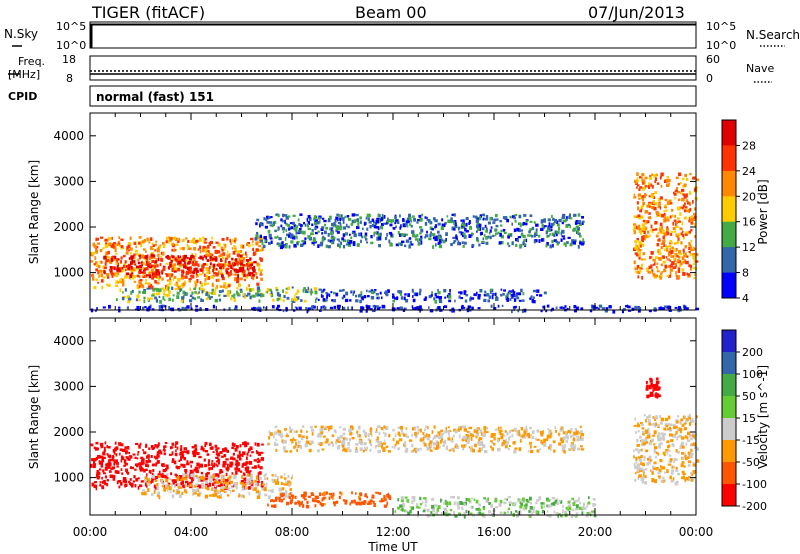 Image resolution: width=800 pixels, height=554 pixels. I want to click on colorbar-tick-label: 20, so click(749, 196).